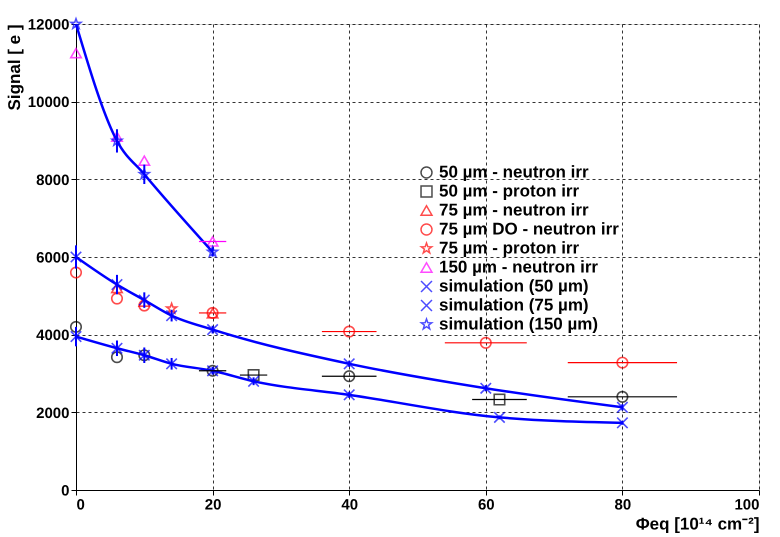  I want to click on y-tick-label: 8000, so click(53, 180).